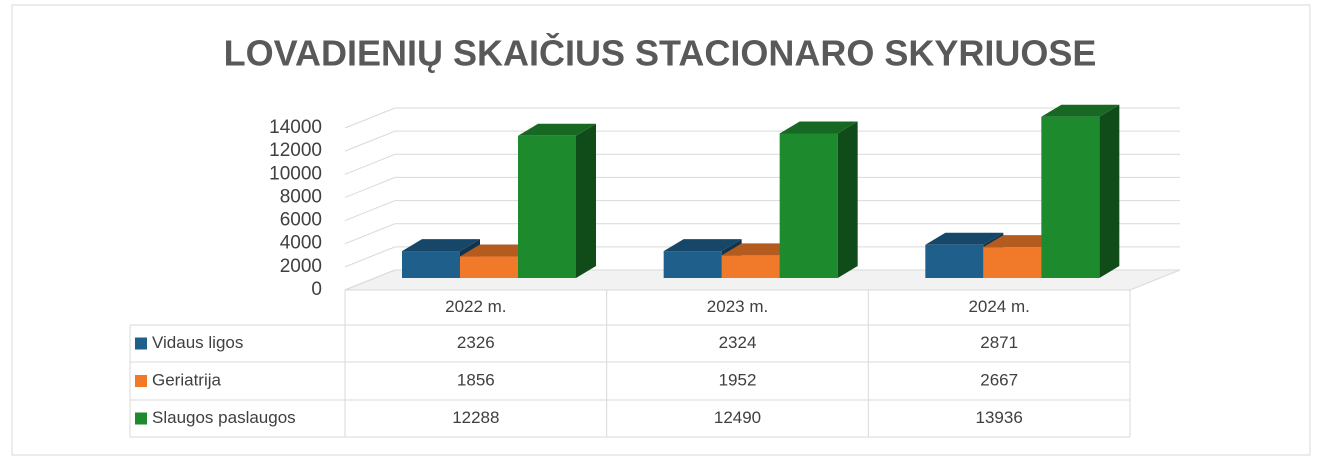  What do you see at coordinates (224, 417) in the screenshot?
I see `legend-label: Slaugos paslaugos` at bounding box center [224, 417].